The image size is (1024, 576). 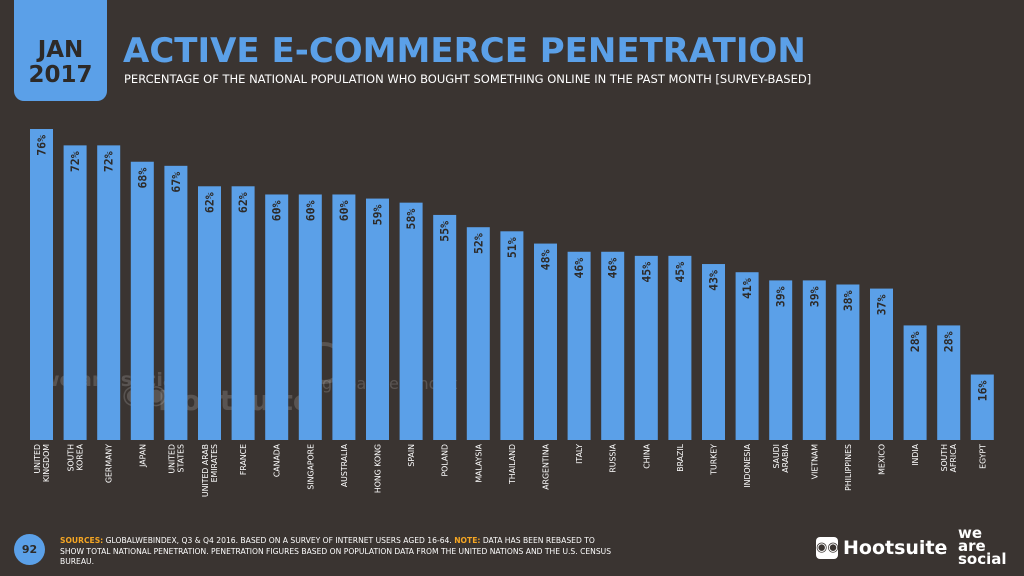 I want to click on date-badge: JAN 2017, so click(x=60, y=50).